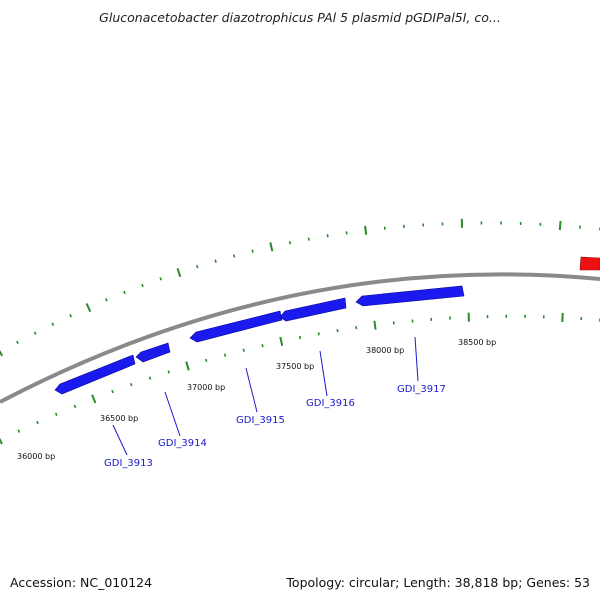 This screenshot has height=600, width=600. What do you see at coordinates (260, 420) in the screenshot?
I see `gene-label-3915: GDI_3915` at bounding box center [260, 420].